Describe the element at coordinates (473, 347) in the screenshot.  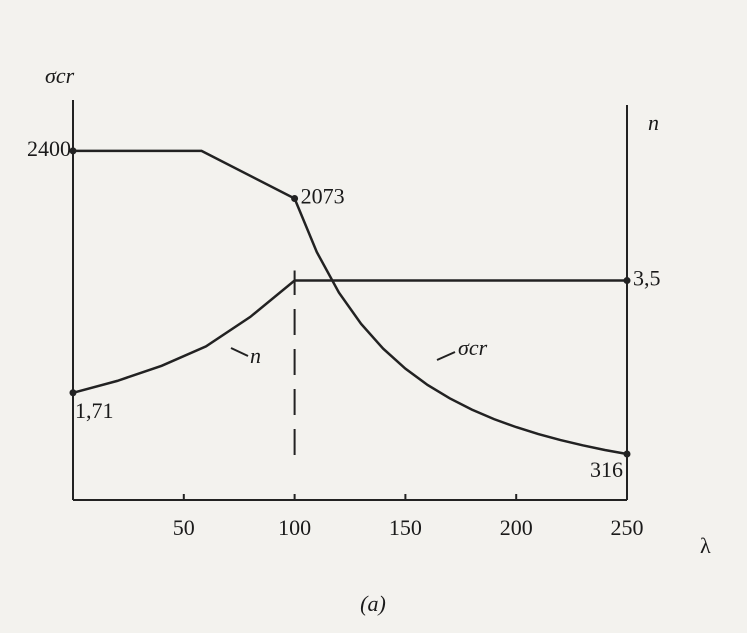
I see `series-label: σcr` at that location.